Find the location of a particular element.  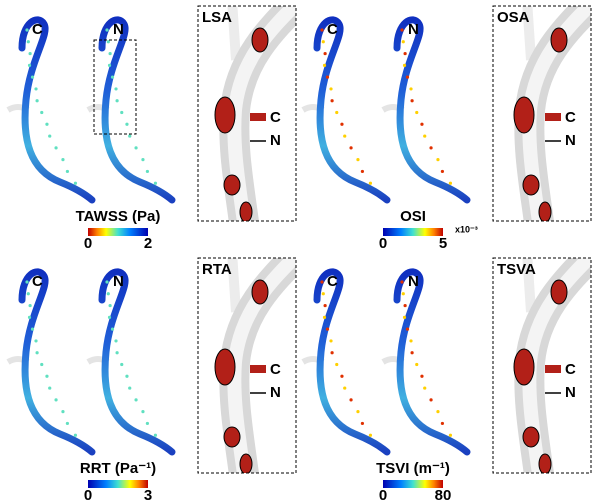

legend-label: N is located at coordinates (570, 392).